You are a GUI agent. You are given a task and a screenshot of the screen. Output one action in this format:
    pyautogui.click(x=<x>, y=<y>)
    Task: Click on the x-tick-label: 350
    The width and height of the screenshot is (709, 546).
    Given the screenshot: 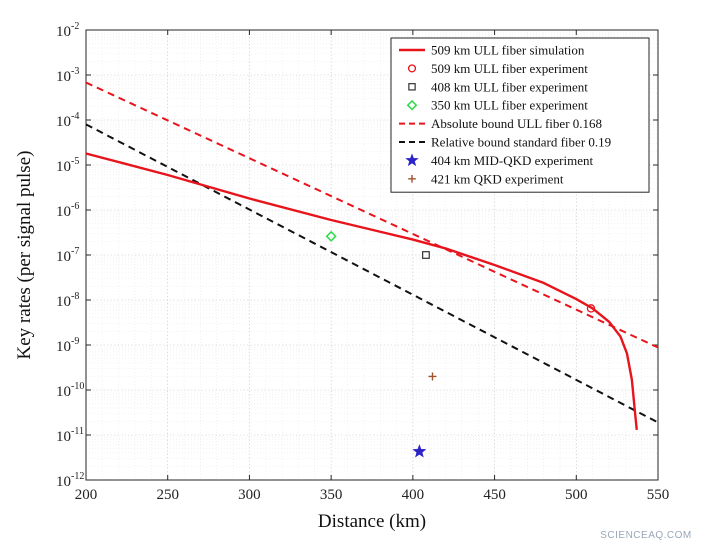 What is the action you would take?
    pyautogui.click(x=331, y=495)
    